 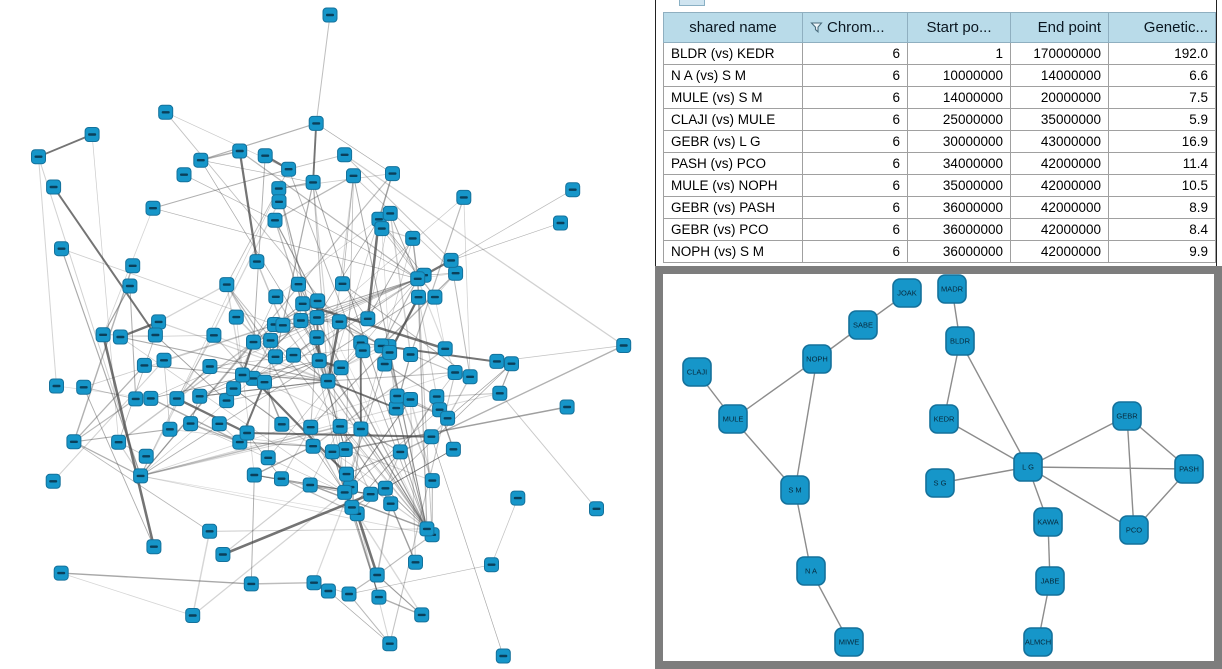 I want to click on table-cell: MULE (vs) NOPH, so click(x=733, y=185).